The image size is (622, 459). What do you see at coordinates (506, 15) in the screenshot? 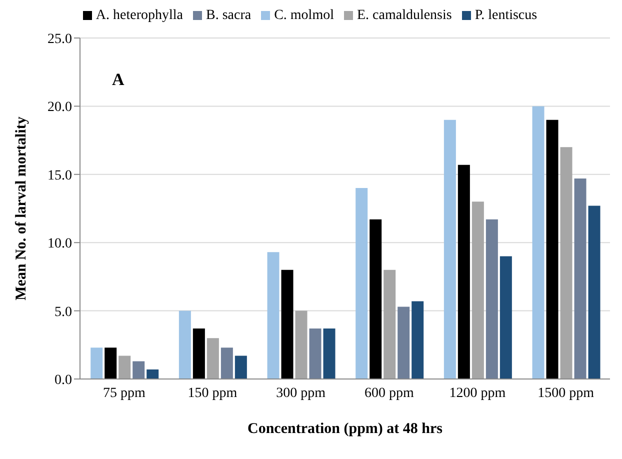
I see `legend-label: P. lentiscus` at bounding box center [506, 15].